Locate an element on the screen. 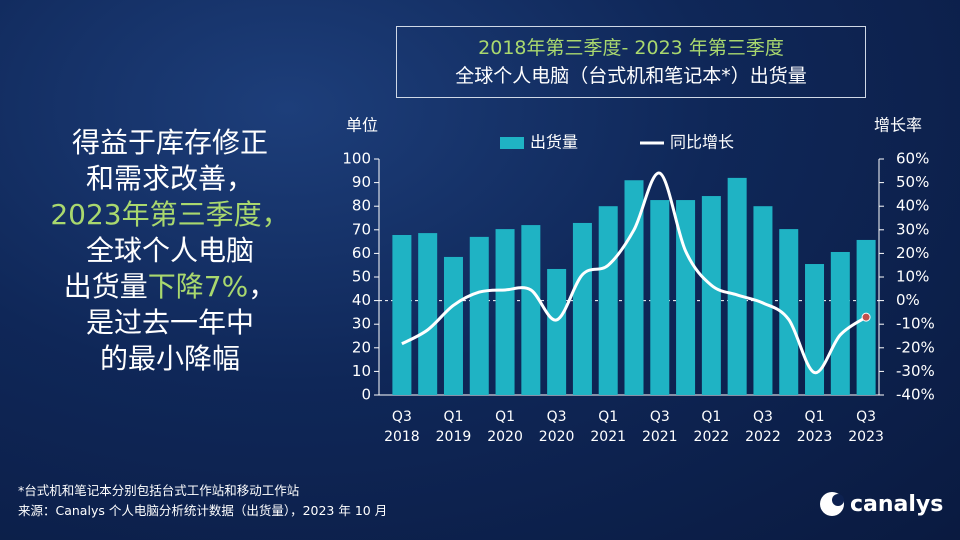  y-tick-label: 10 is located at coordinates (361, 371).